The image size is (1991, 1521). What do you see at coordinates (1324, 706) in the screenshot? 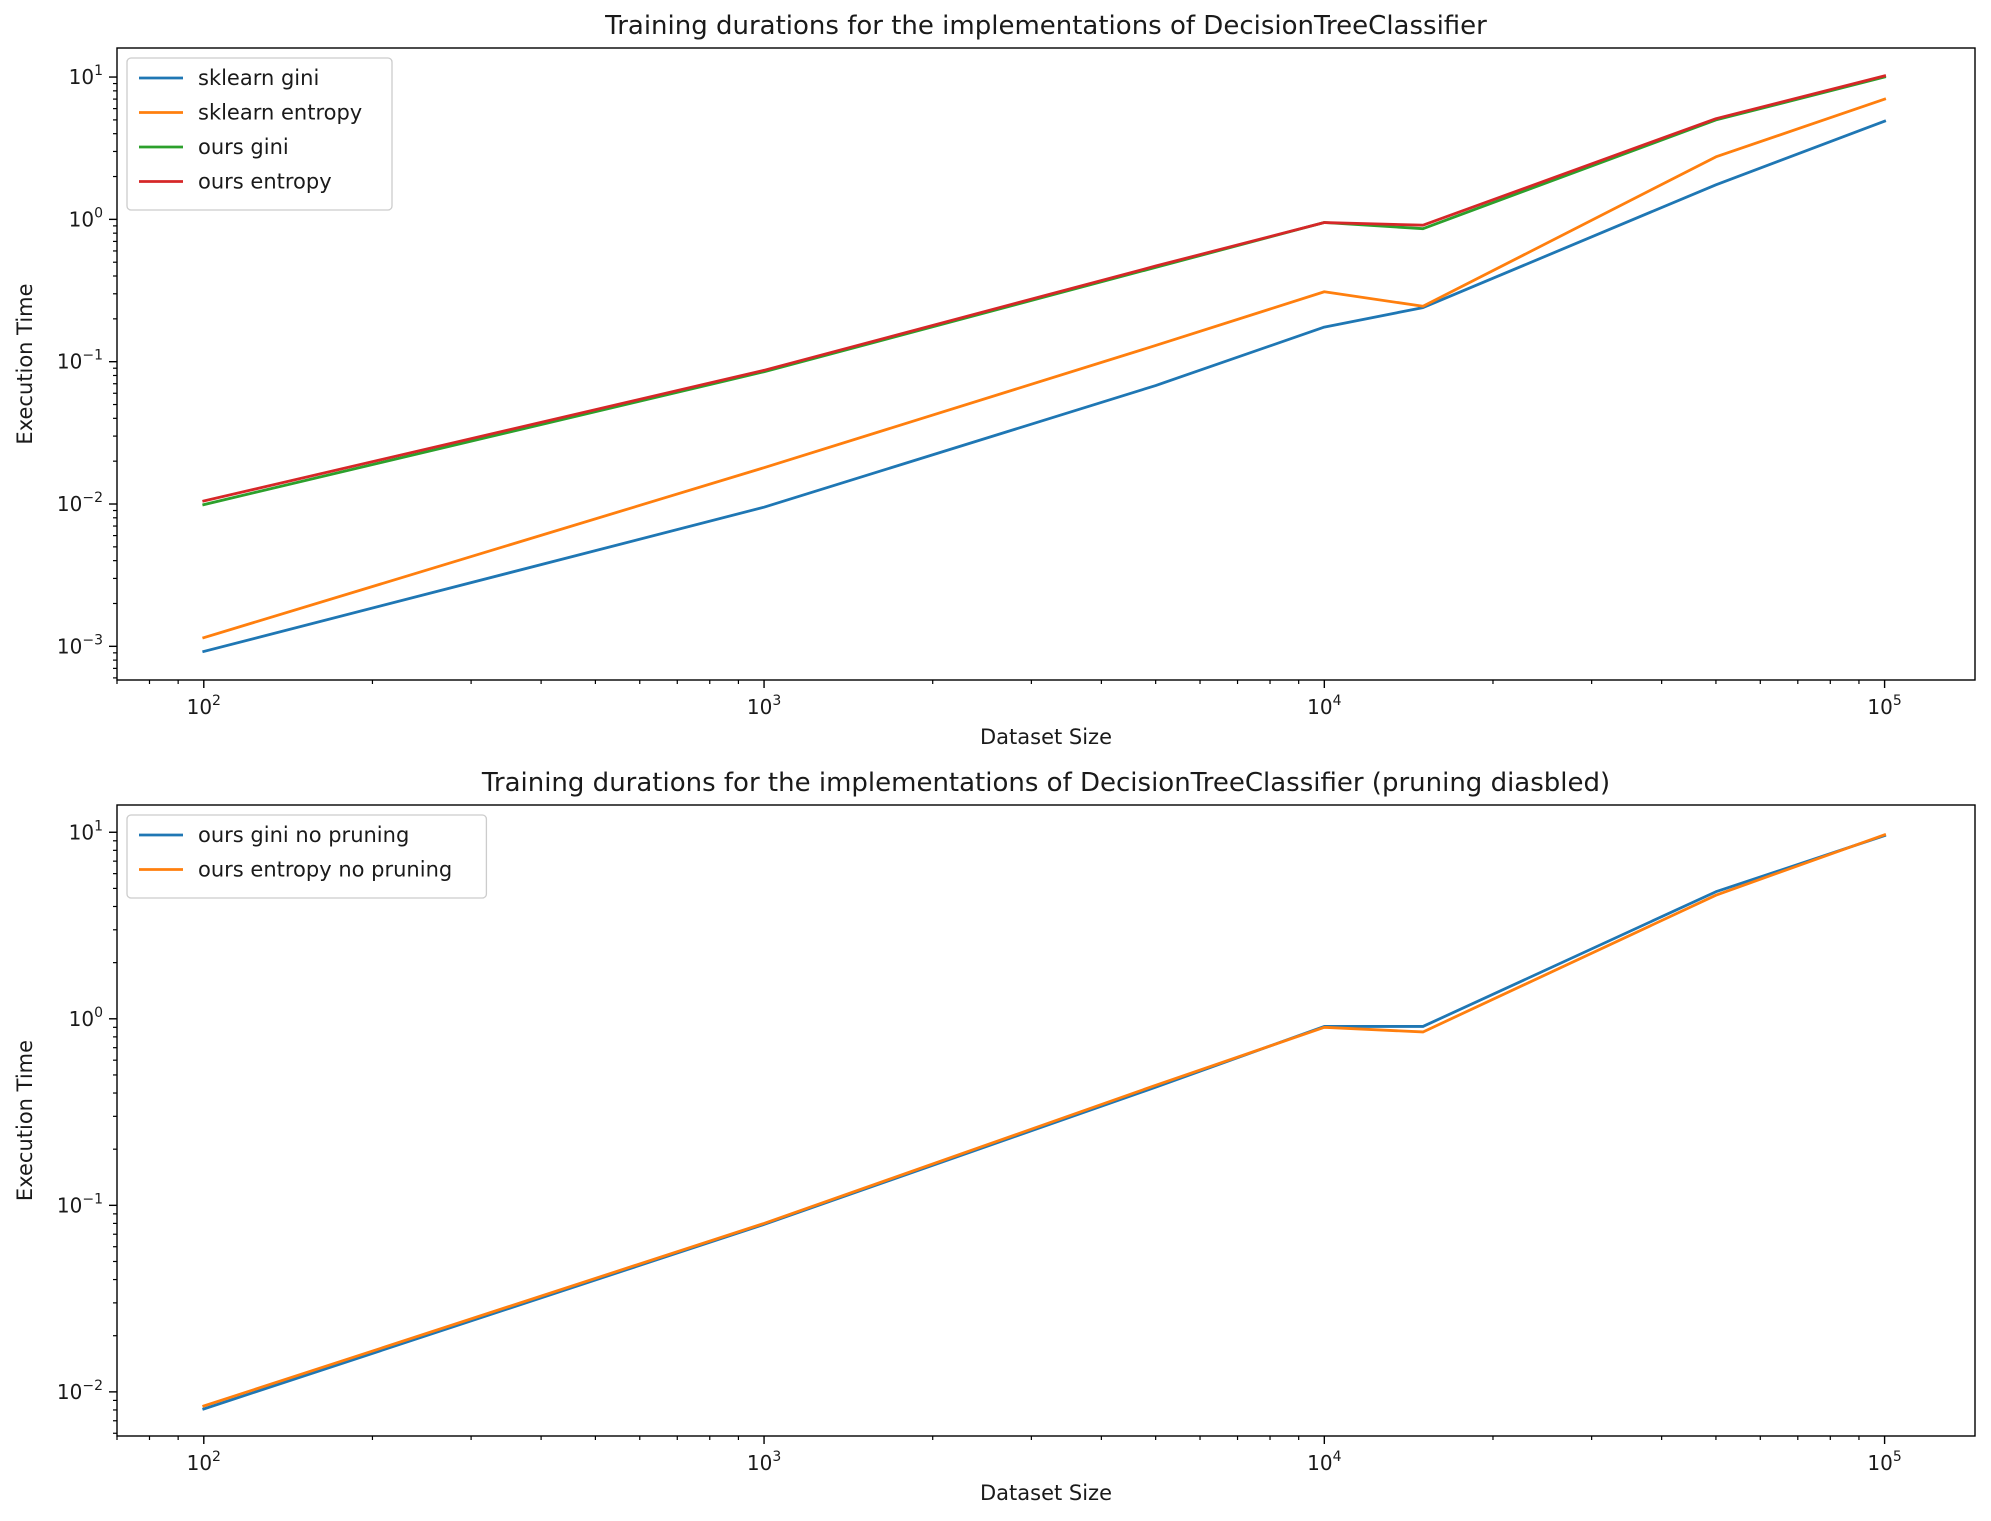
I see `chart1-x-tick-label: 10⁴` at bounding box center [1324, 706].